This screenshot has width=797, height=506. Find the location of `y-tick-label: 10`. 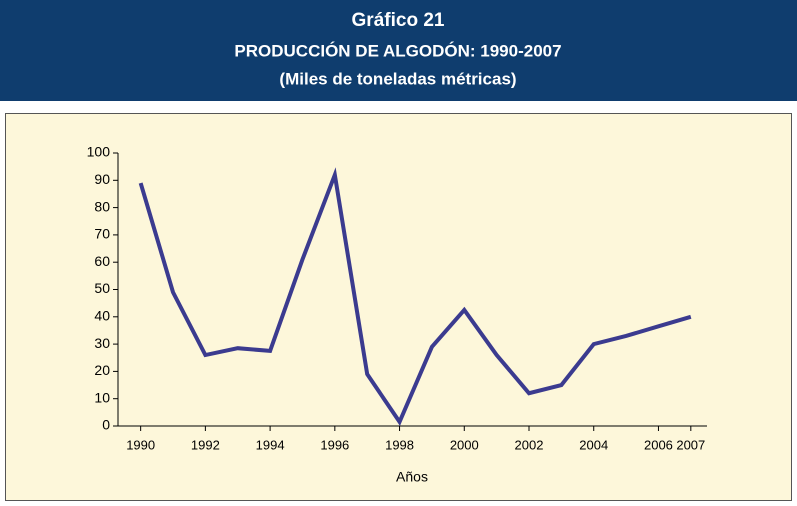

y-tick-label: 10 is located at coordinates (102, 397).